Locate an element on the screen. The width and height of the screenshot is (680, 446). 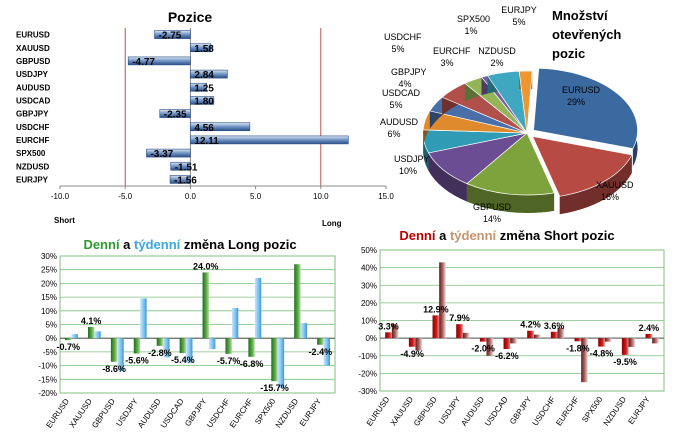
value-label-nzdusd: -1.51 is located at coordinates (186, 167).